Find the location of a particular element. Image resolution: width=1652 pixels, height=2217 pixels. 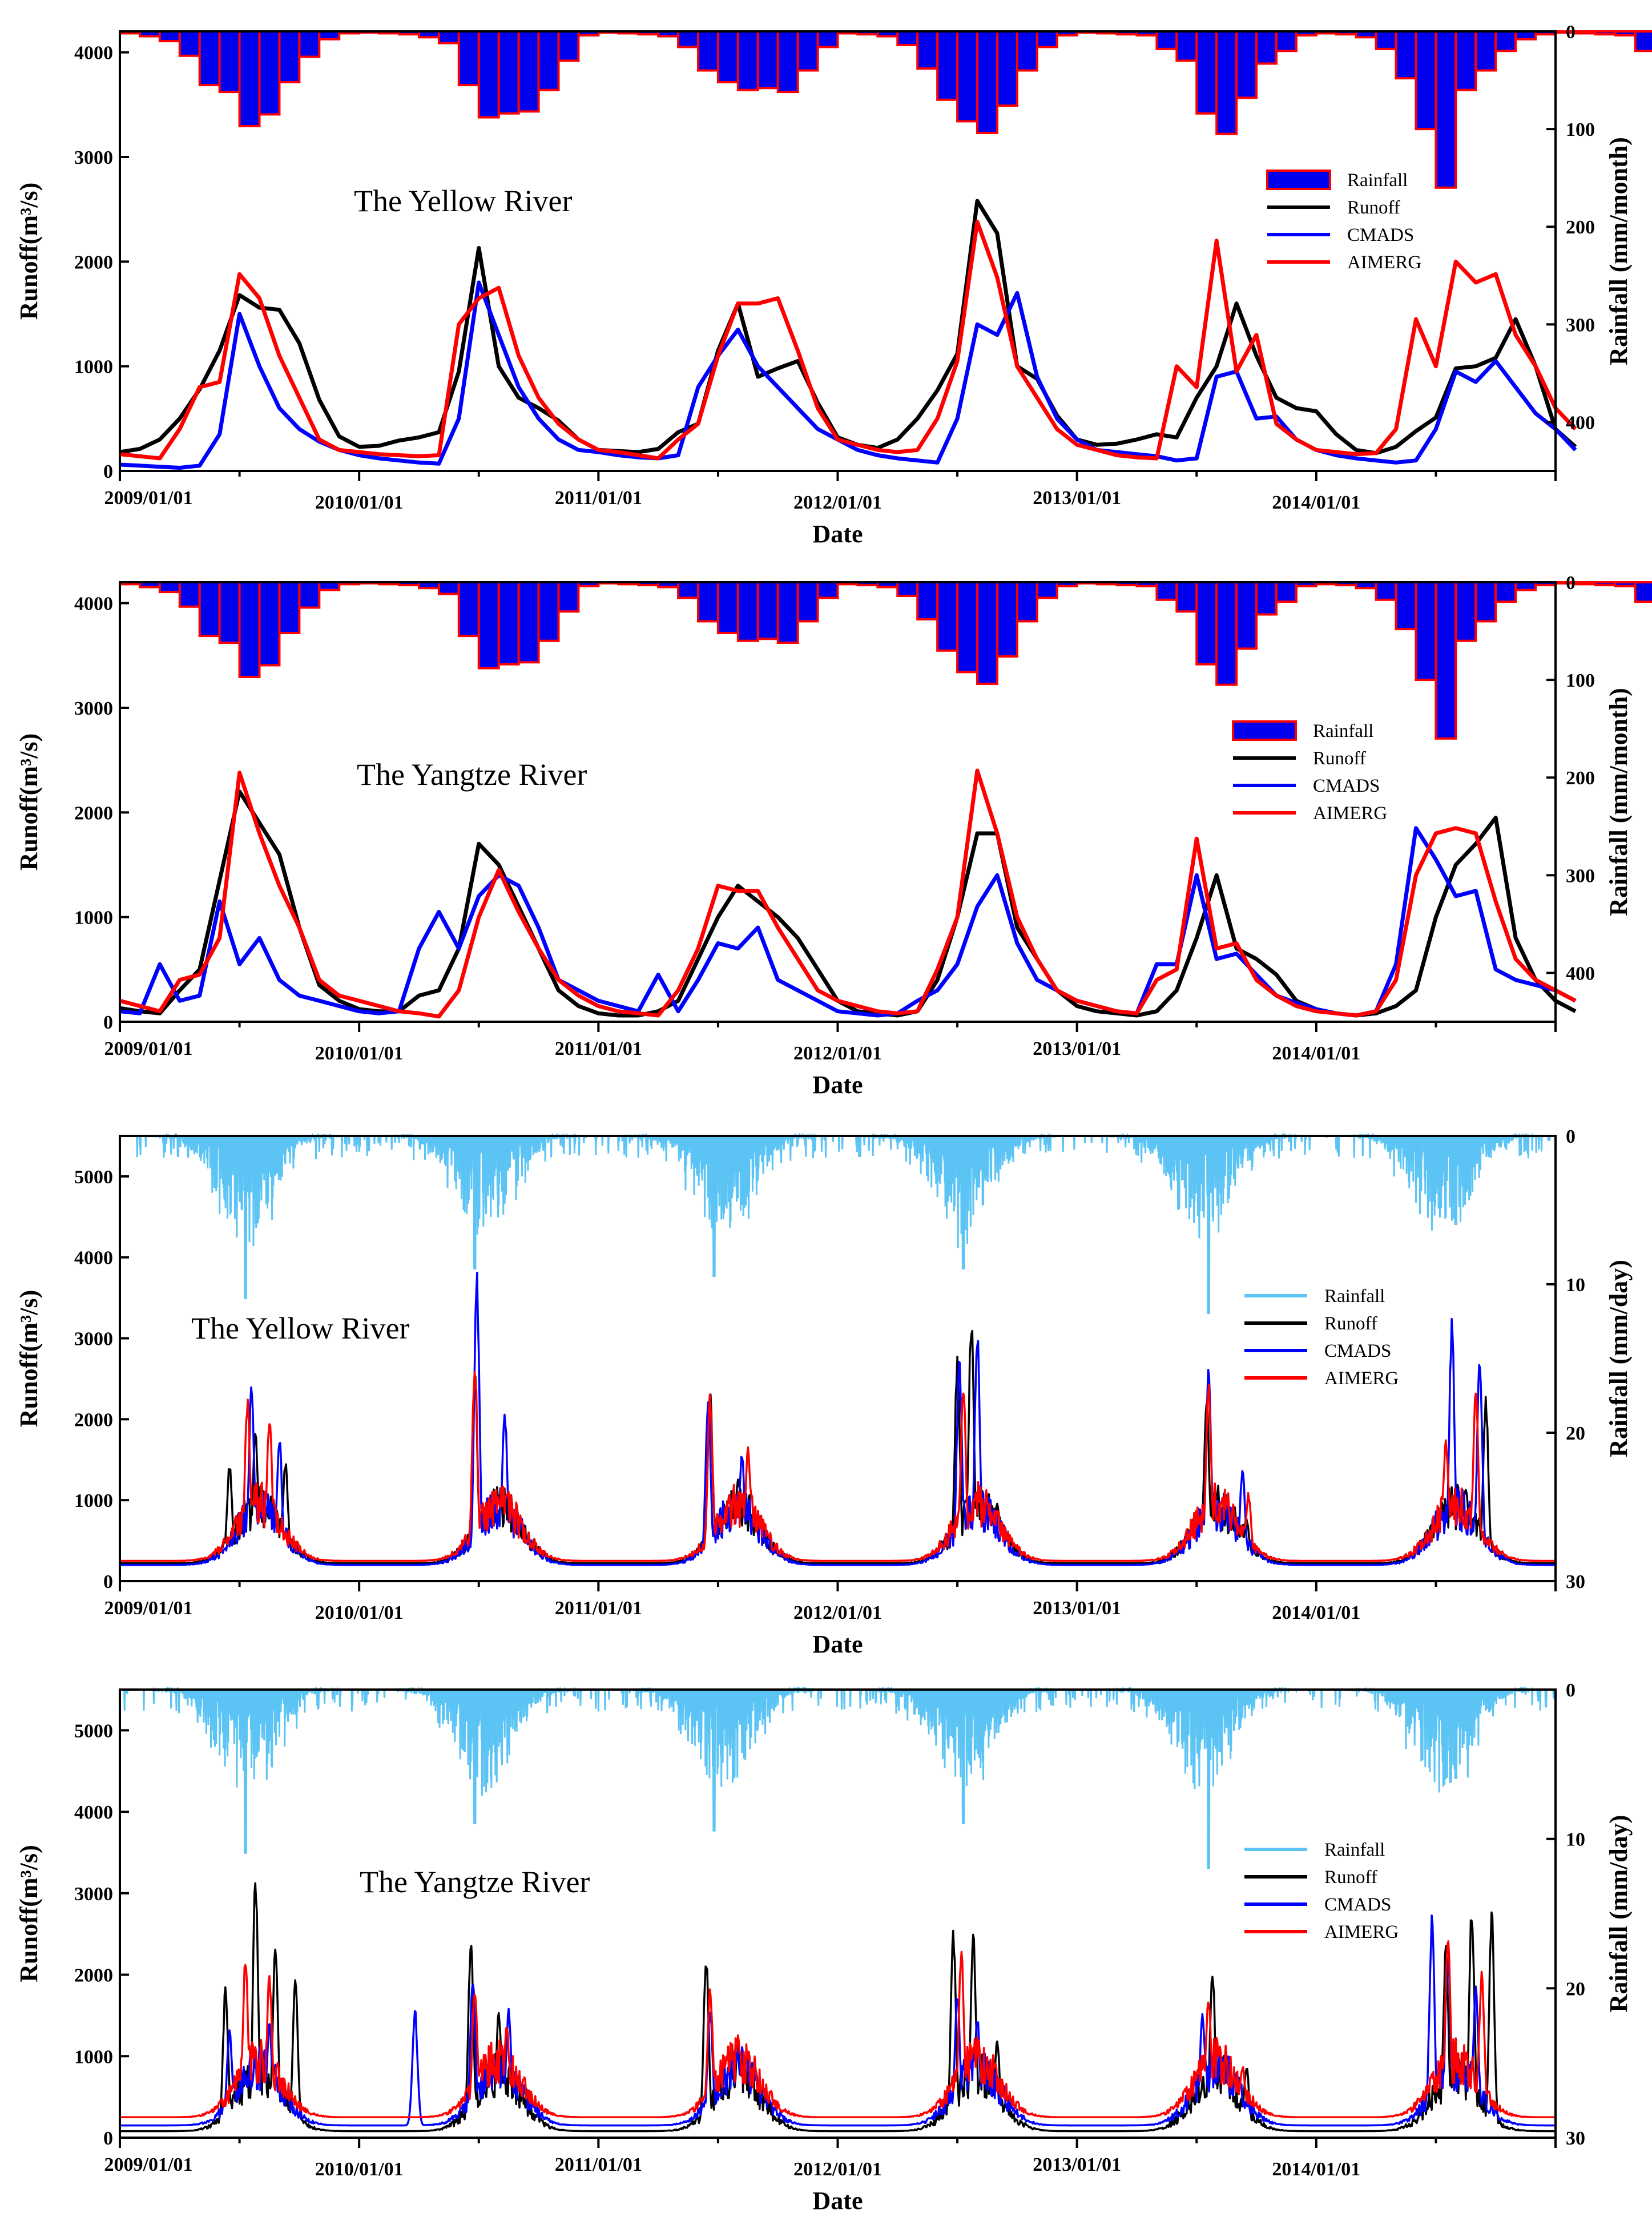

legend-label: AIMERG is located at coordinates (1361, 1379).